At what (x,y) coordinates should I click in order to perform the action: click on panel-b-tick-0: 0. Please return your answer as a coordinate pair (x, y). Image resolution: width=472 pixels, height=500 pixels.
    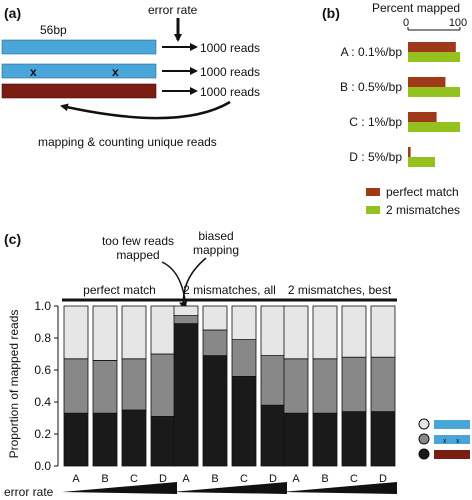
    Looking at the image, I should click on (406, 23).